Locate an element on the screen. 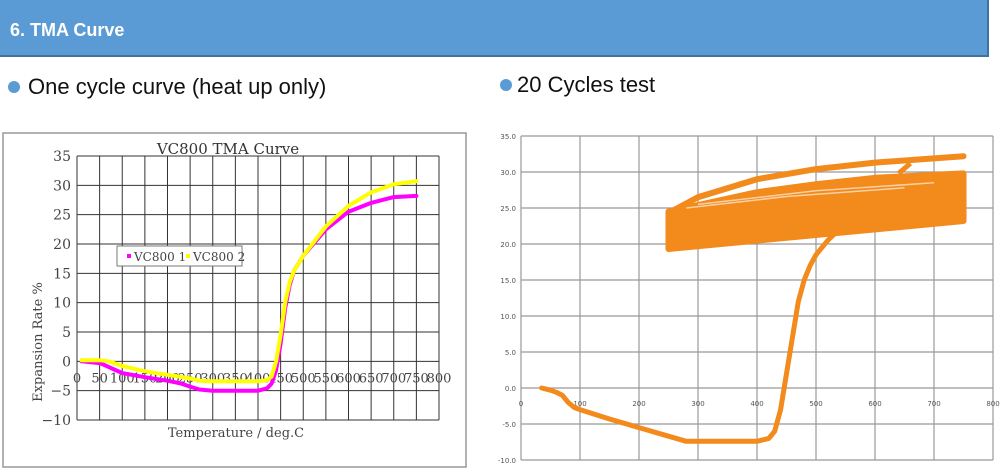  y-tick-label: 20 is located at coordinates (62, 245).